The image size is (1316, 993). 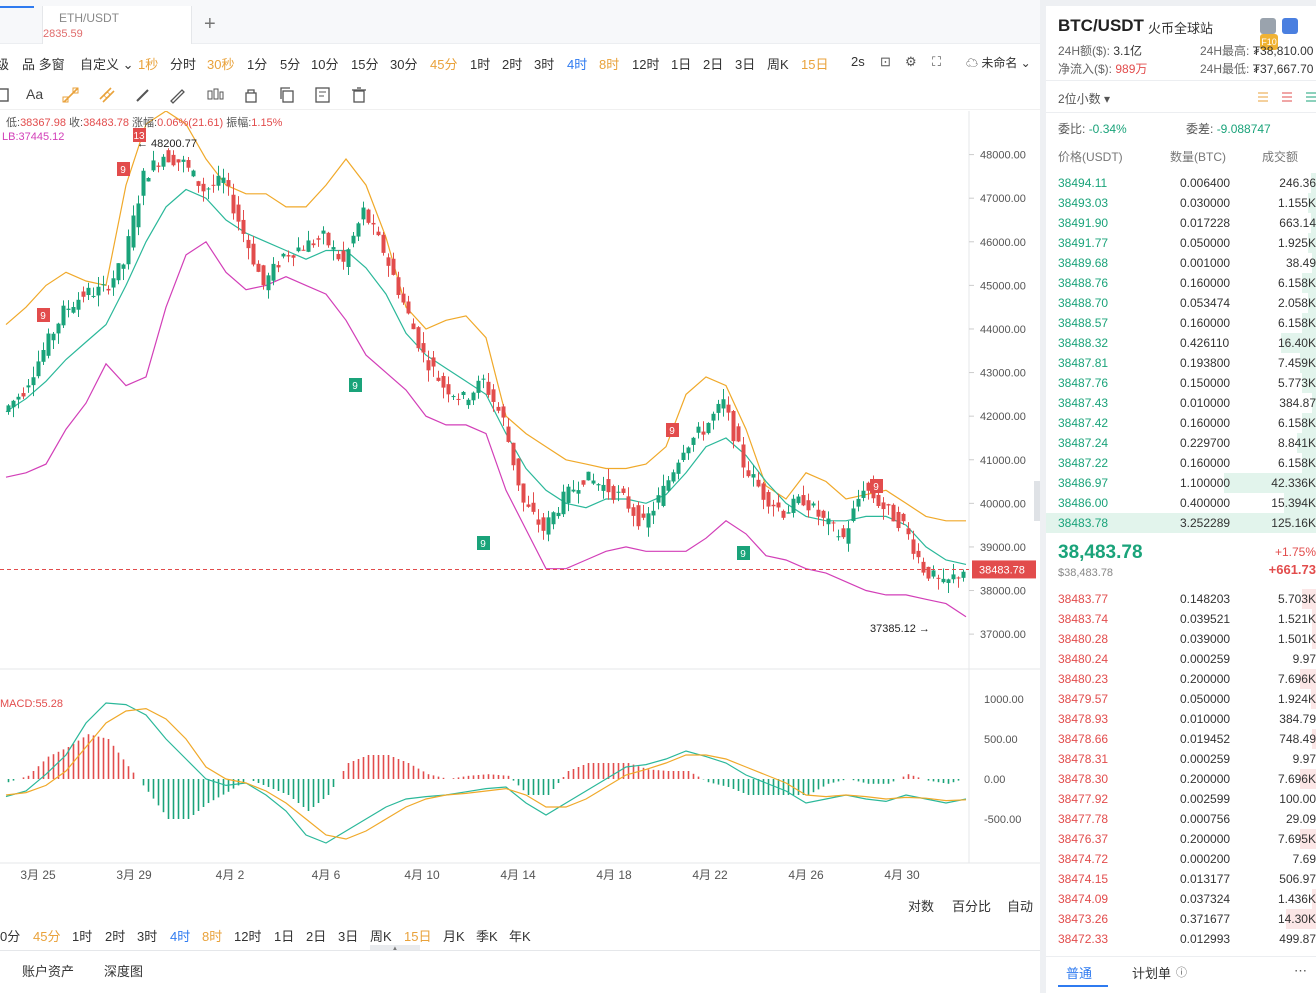 I want to click on period-12: 1时, so click(x=480, y=64).